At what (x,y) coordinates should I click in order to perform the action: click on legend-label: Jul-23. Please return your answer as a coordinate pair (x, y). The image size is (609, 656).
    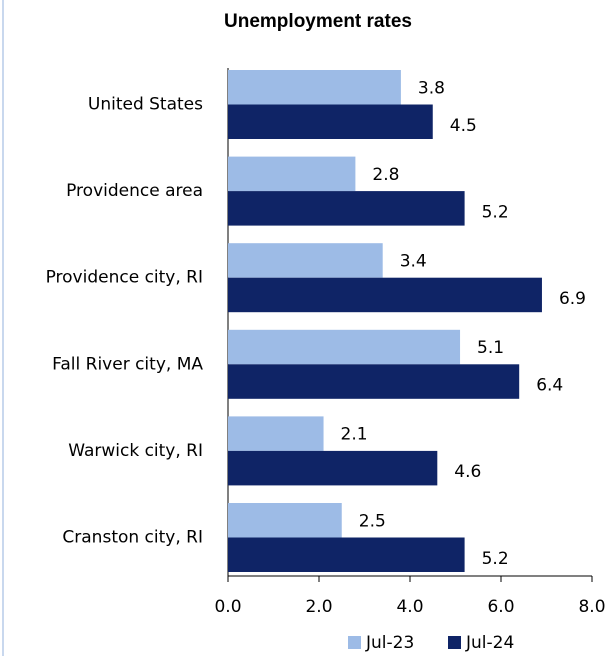
    Looking at the image, I should click on (389, 643).